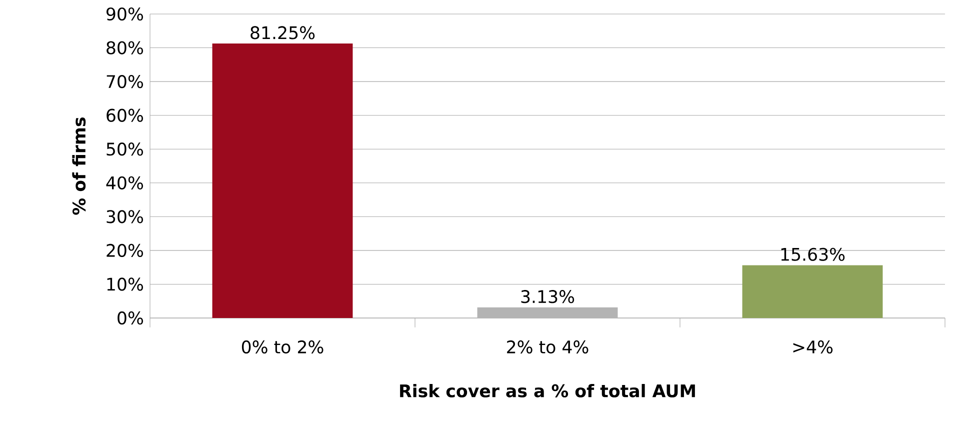 The height and width of the screenshot is (423, 958). I want to click on y-tick-label: 50%, so click(124, 149).